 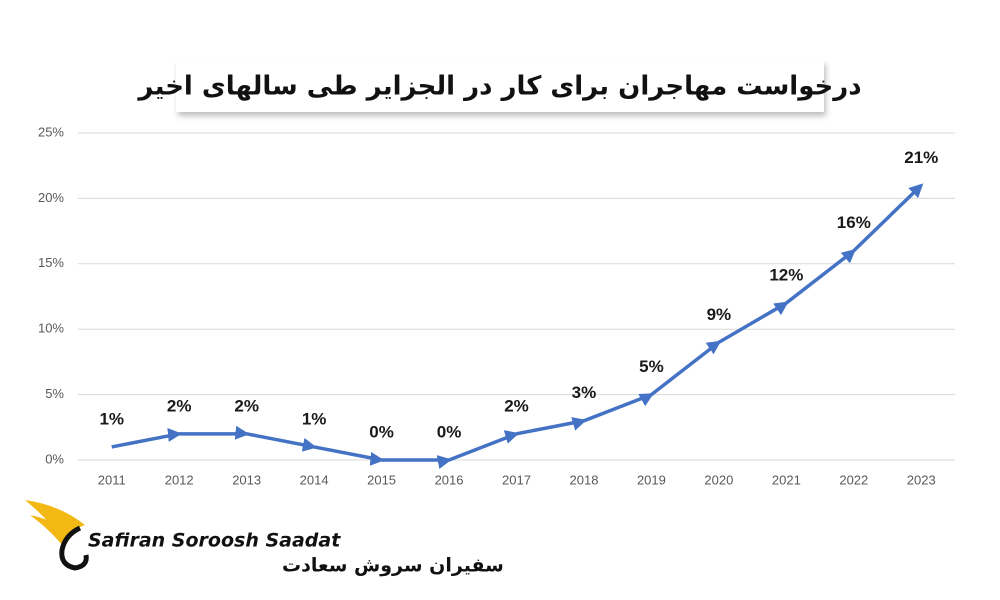 What do you see at coordinates (112, 479) in the screenshot?
I see `x-tick-label: 2011` at bounding box center [112, 479].